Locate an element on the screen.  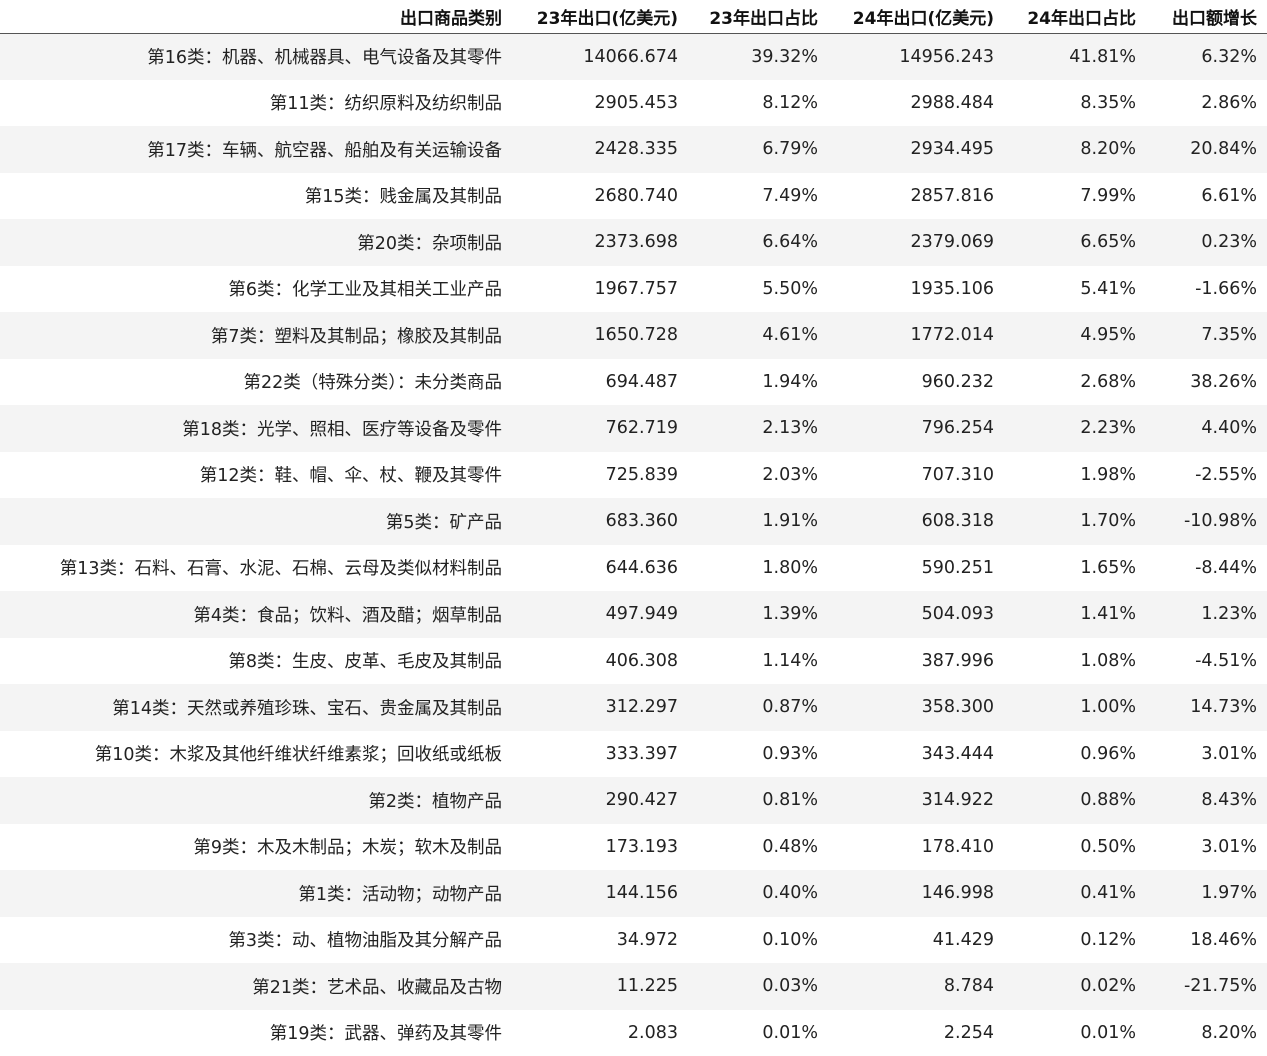
growth-cell: 18.46% is located at coordinates (1206, 940).